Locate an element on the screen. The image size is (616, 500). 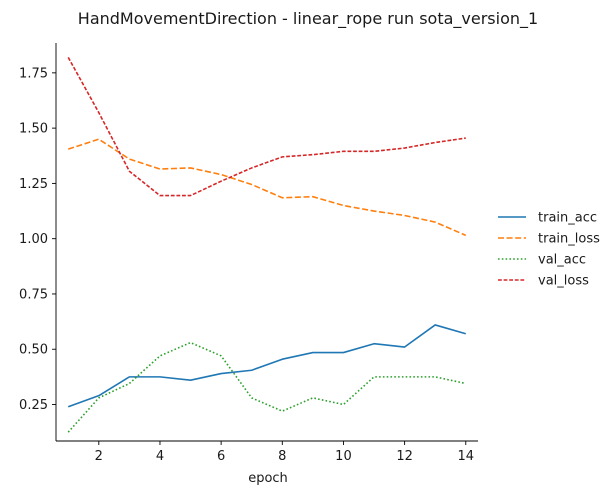
x-tick-label: 2 is located at coordinates (99, 456).